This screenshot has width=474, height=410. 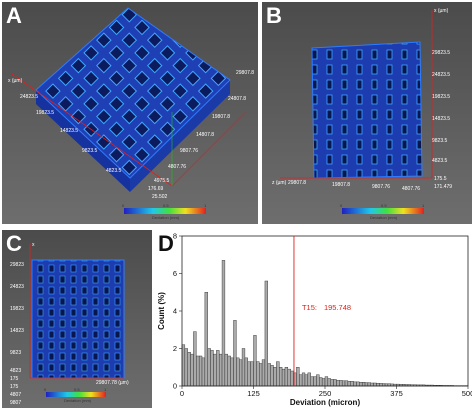 I want to click on y-tick-label: 0, so click(x=175, y=386).